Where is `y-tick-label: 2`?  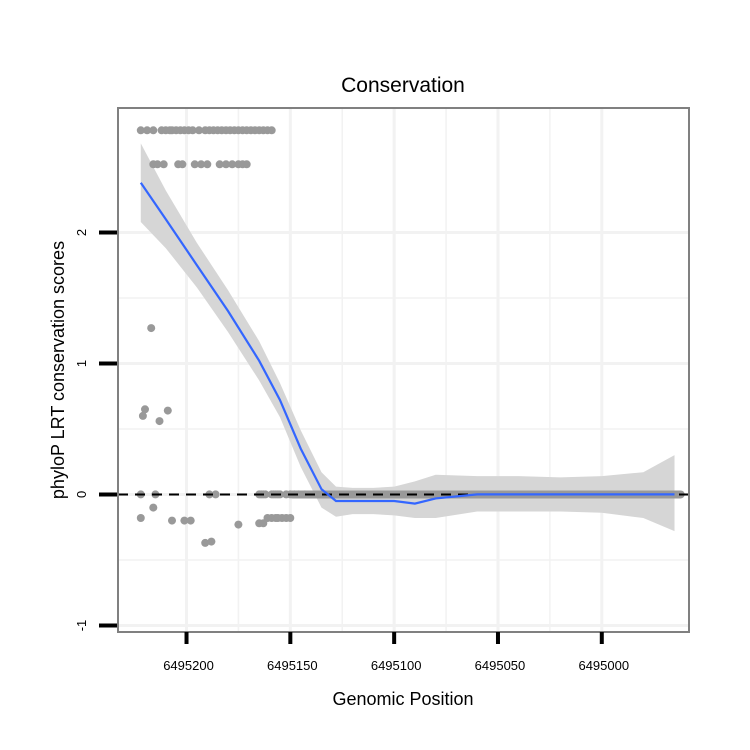
y-tick-label: 2 is located at coordinates (81, 232).